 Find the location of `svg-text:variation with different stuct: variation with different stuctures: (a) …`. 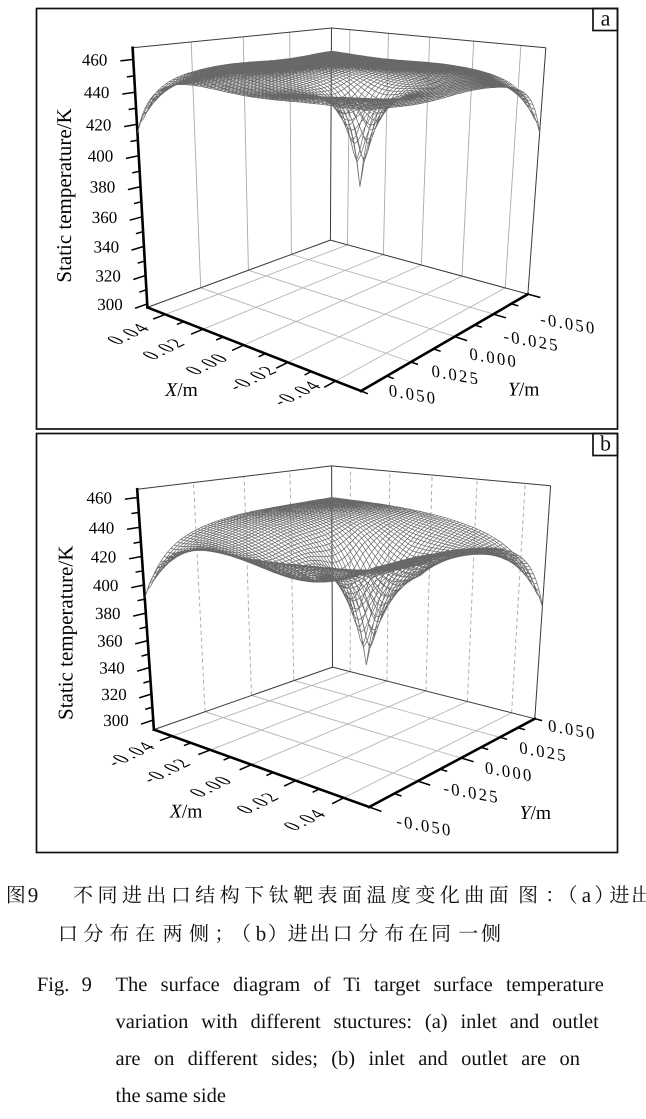

svg-text:variation with different stuct: variation with different stuctures: (a) … is located at coordinates (358, 1022).